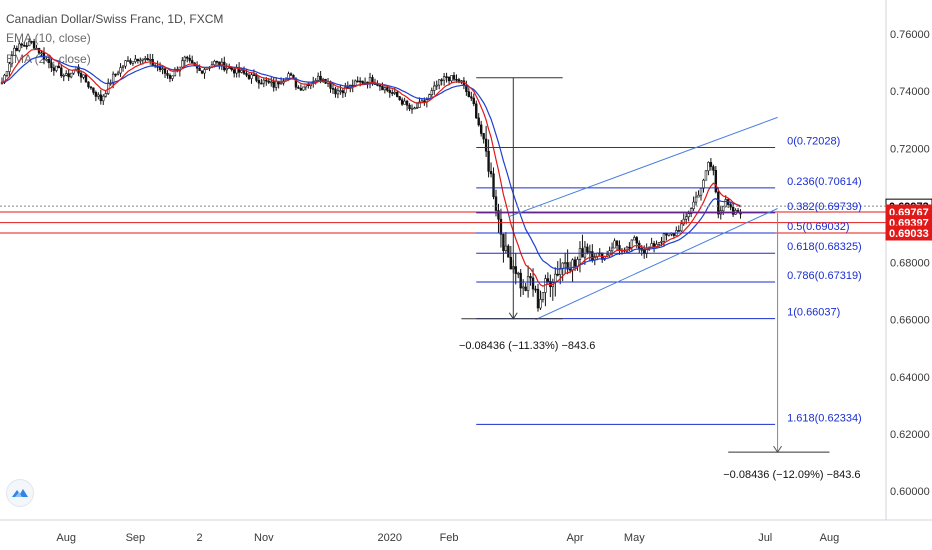 Image resolution: width=932 pixels, height=550 pixels. What do you see at coordinates (643, 167) in the screenshot?
I see `channel-upper-line` at bounding box center [643, 167].